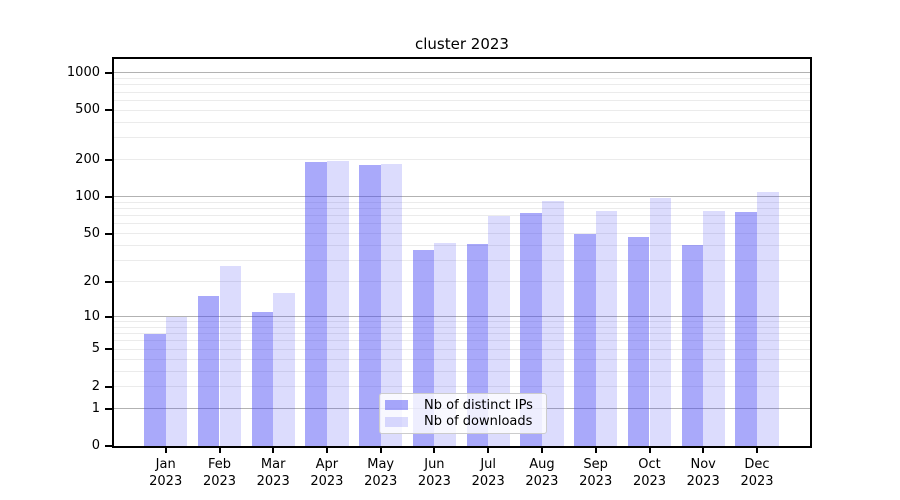 This screenshot has width=900, height=500. I want to click on y-tick-label: 5, so click(95, 349).